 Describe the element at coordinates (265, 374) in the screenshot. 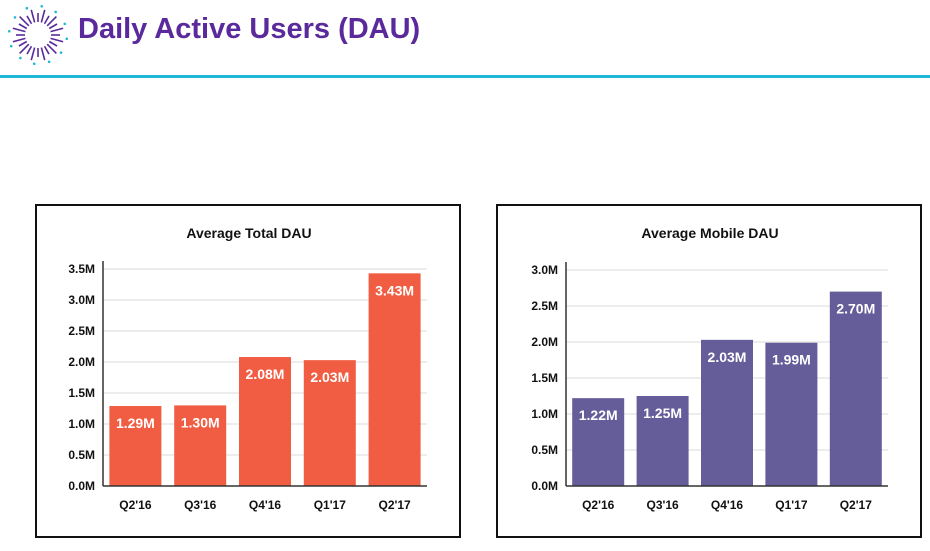

I see `data-label: 2.08M` at that location.